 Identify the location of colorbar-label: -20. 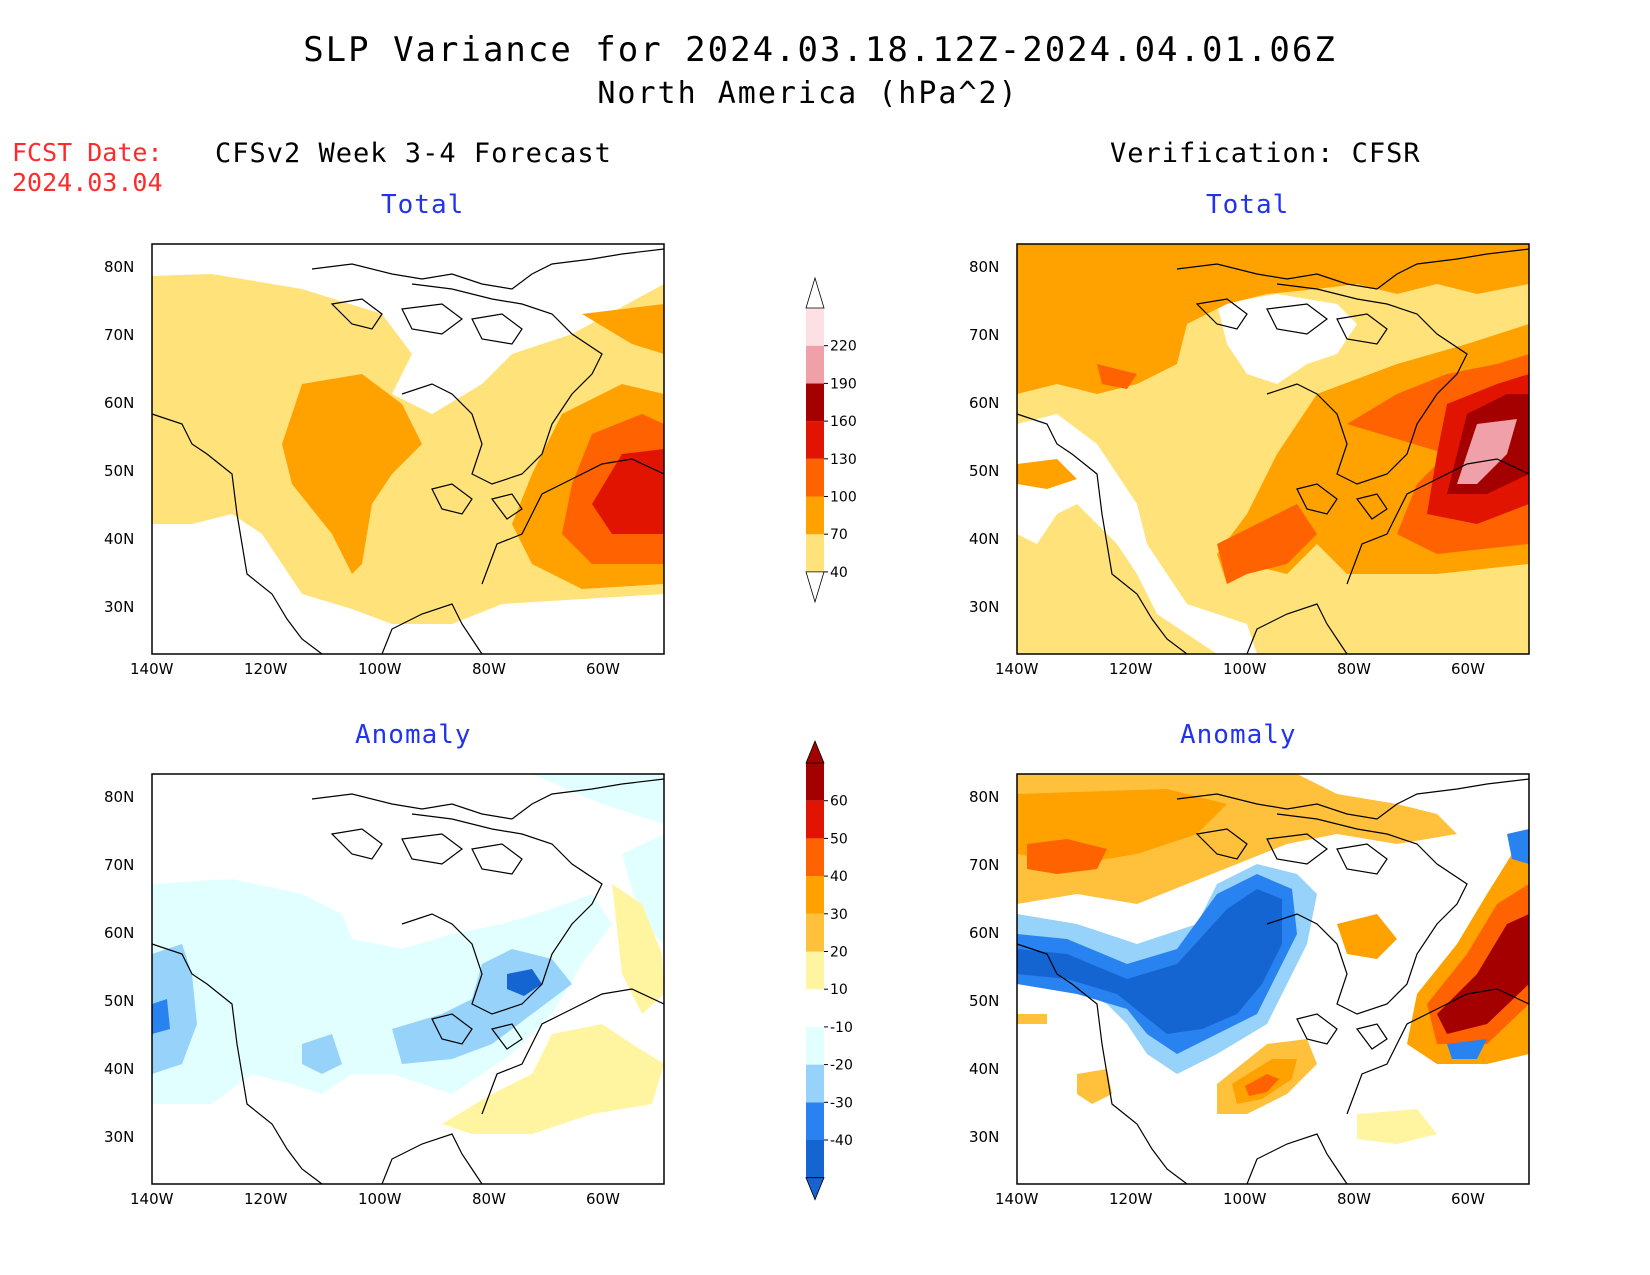
(841, 1066).